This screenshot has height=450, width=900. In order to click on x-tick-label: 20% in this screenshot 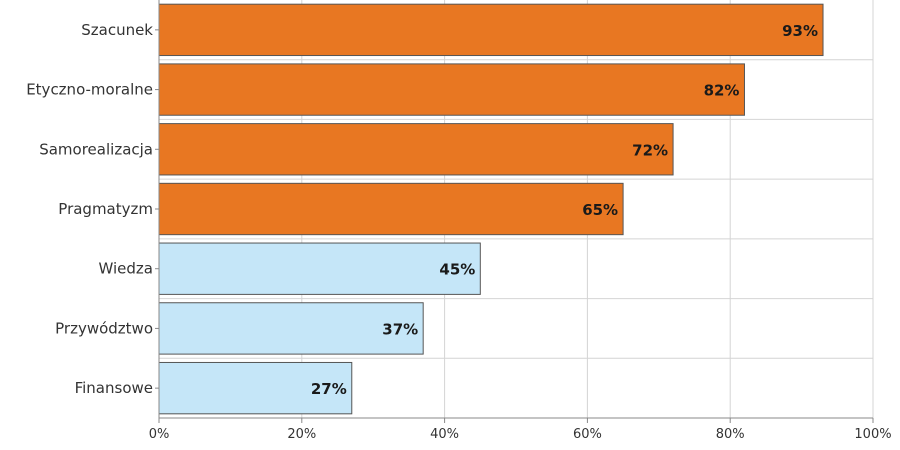, I will do `click(301, 434)`.